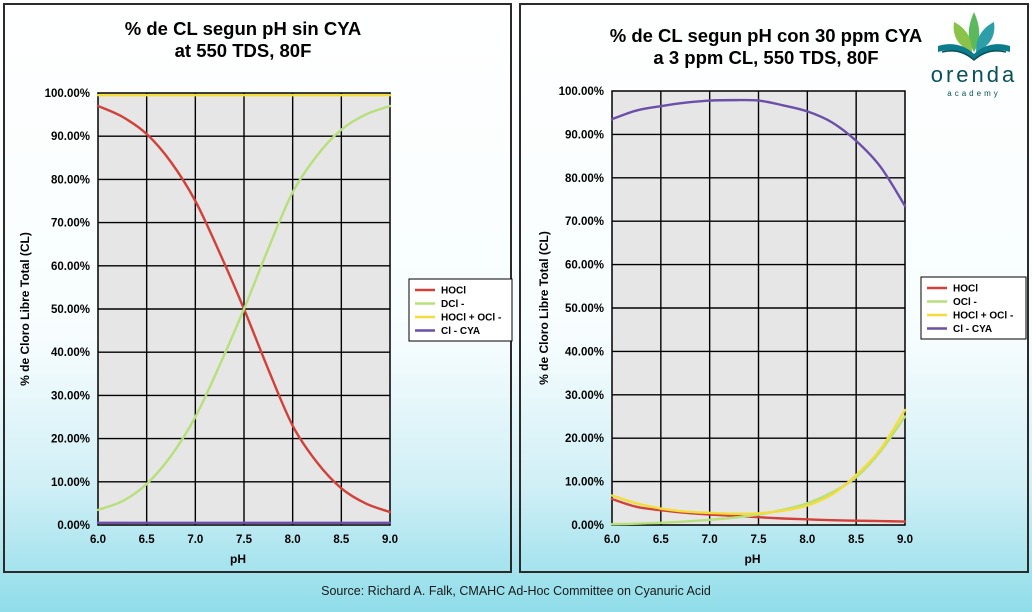 This screenshot has width=1032, height=612. I want to click on chart-title-line: % de CL segun pH con 30 ppm CYA, so click(766, 35).